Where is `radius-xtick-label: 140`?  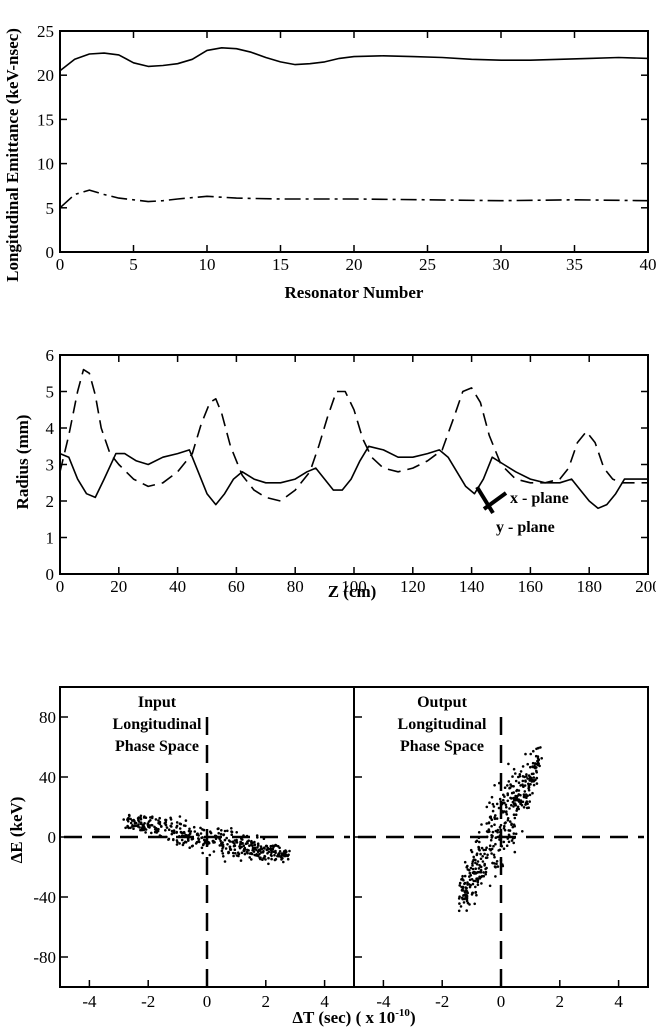 radius-xtick-label: 140 is located at coordinates (472, 586).